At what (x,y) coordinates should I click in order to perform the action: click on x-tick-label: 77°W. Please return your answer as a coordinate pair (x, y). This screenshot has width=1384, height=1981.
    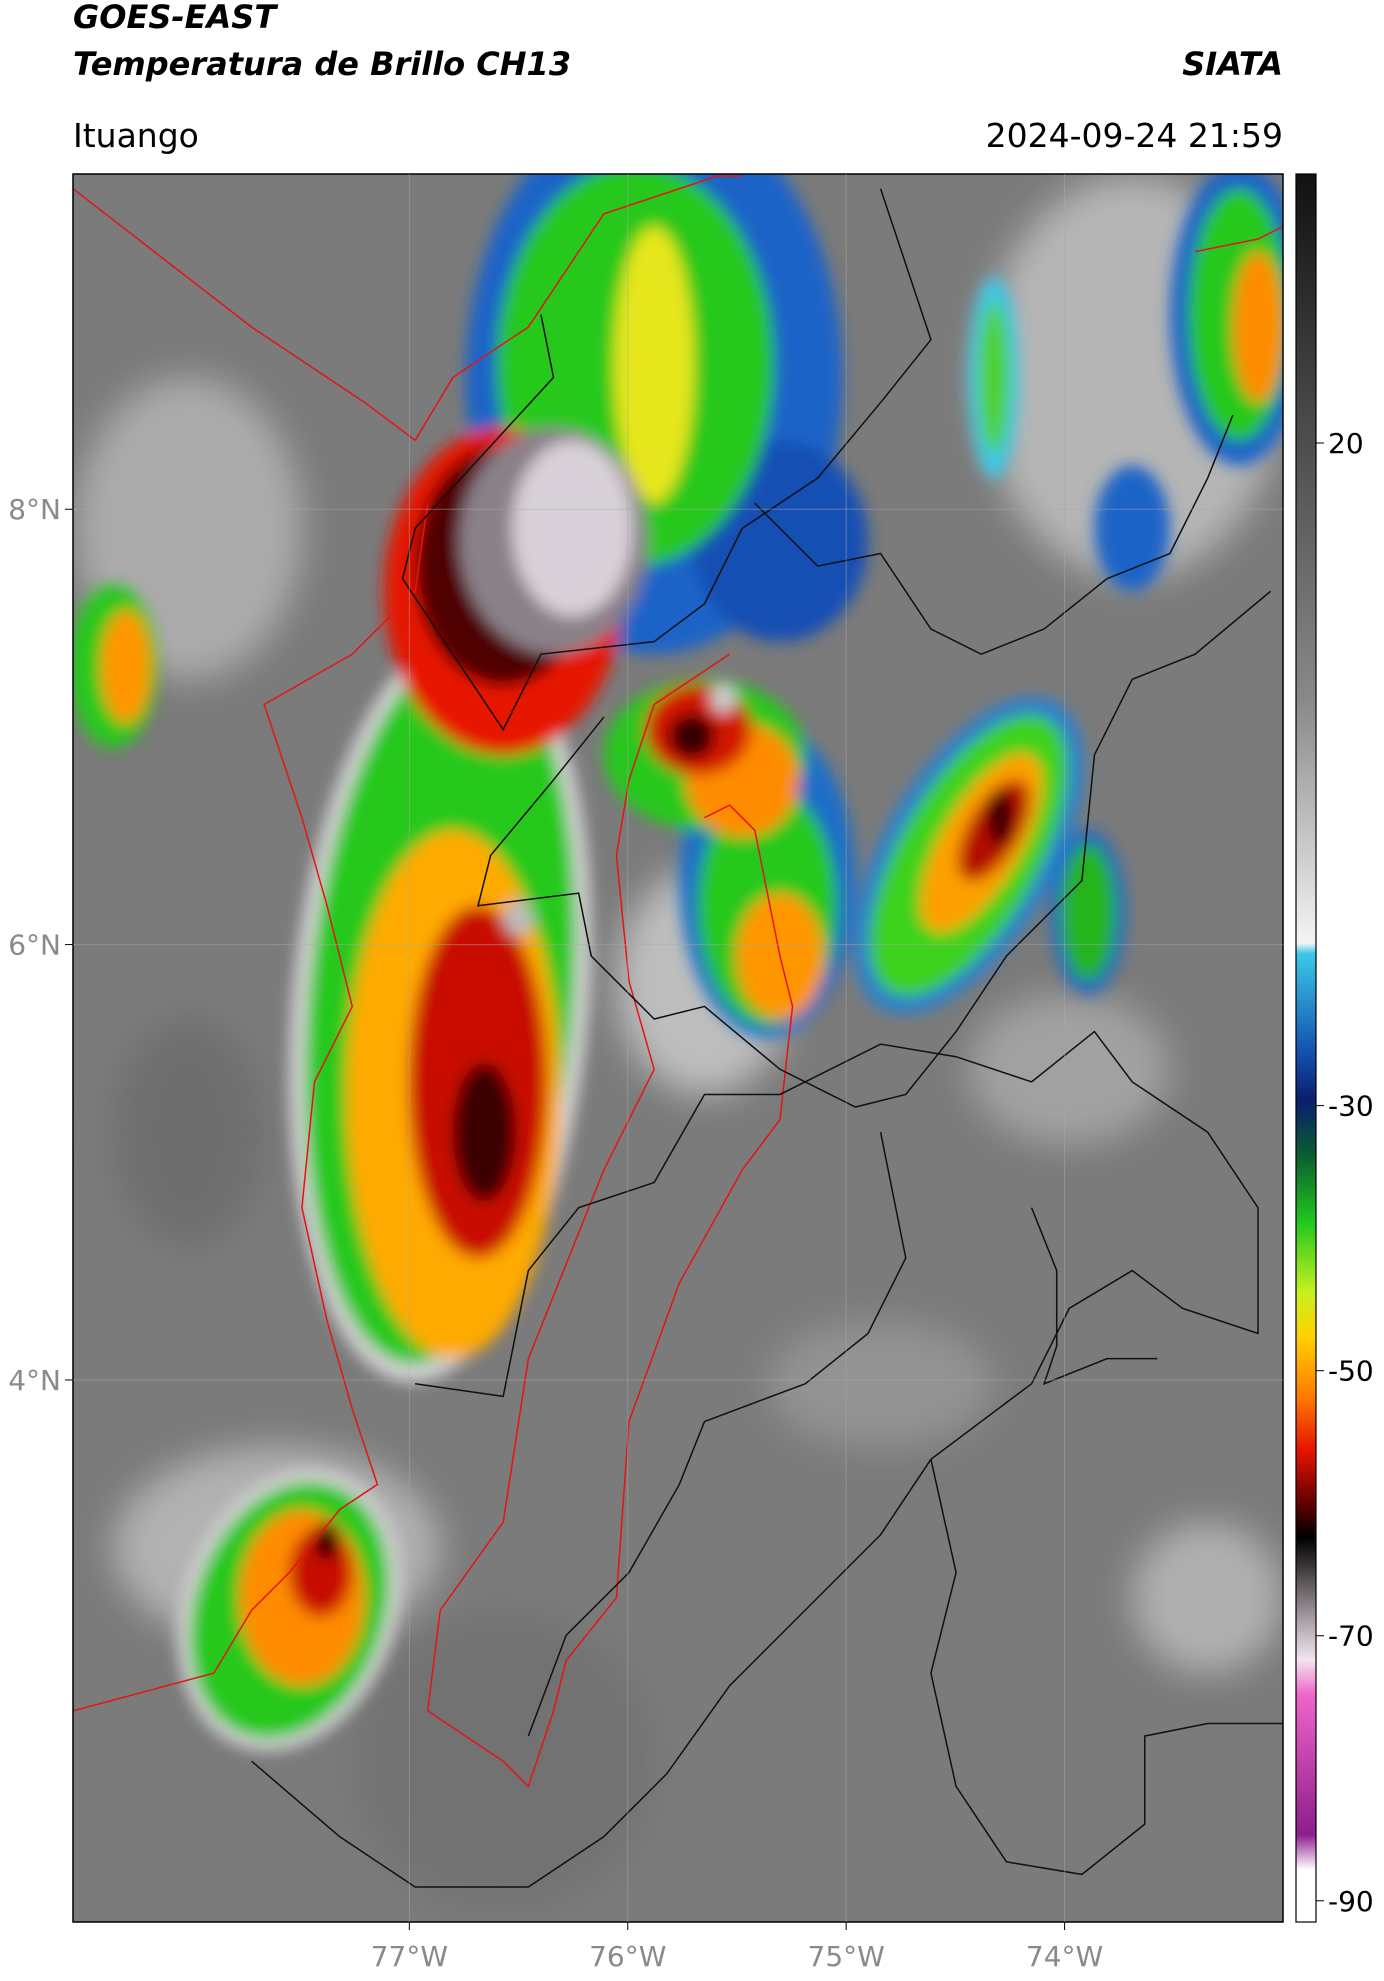
    Looking at the image, I should click on (409, 1956).